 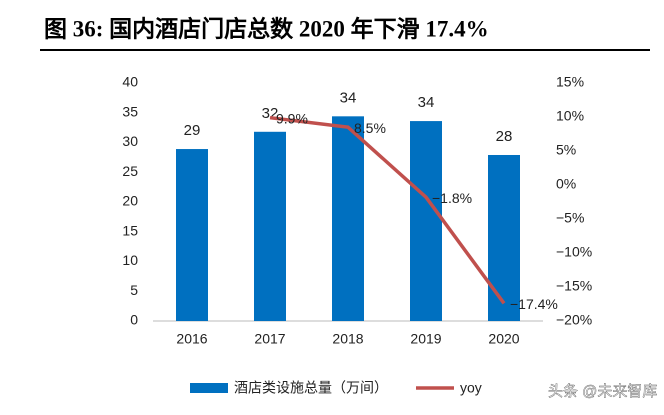 What do you see at coordinates (370, 128) in the screenshot?
I see `data-label: 8.5%` at bounding box center [370, 128].